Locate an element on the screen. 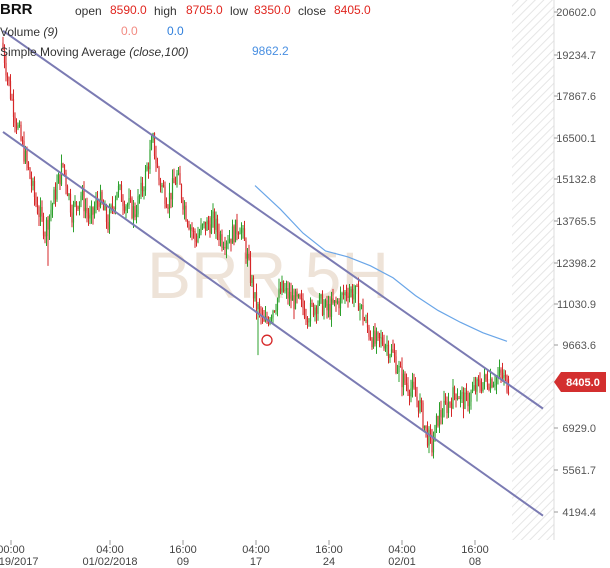  y-tick-label: 19234.7 is located at coordinates (576, 56).